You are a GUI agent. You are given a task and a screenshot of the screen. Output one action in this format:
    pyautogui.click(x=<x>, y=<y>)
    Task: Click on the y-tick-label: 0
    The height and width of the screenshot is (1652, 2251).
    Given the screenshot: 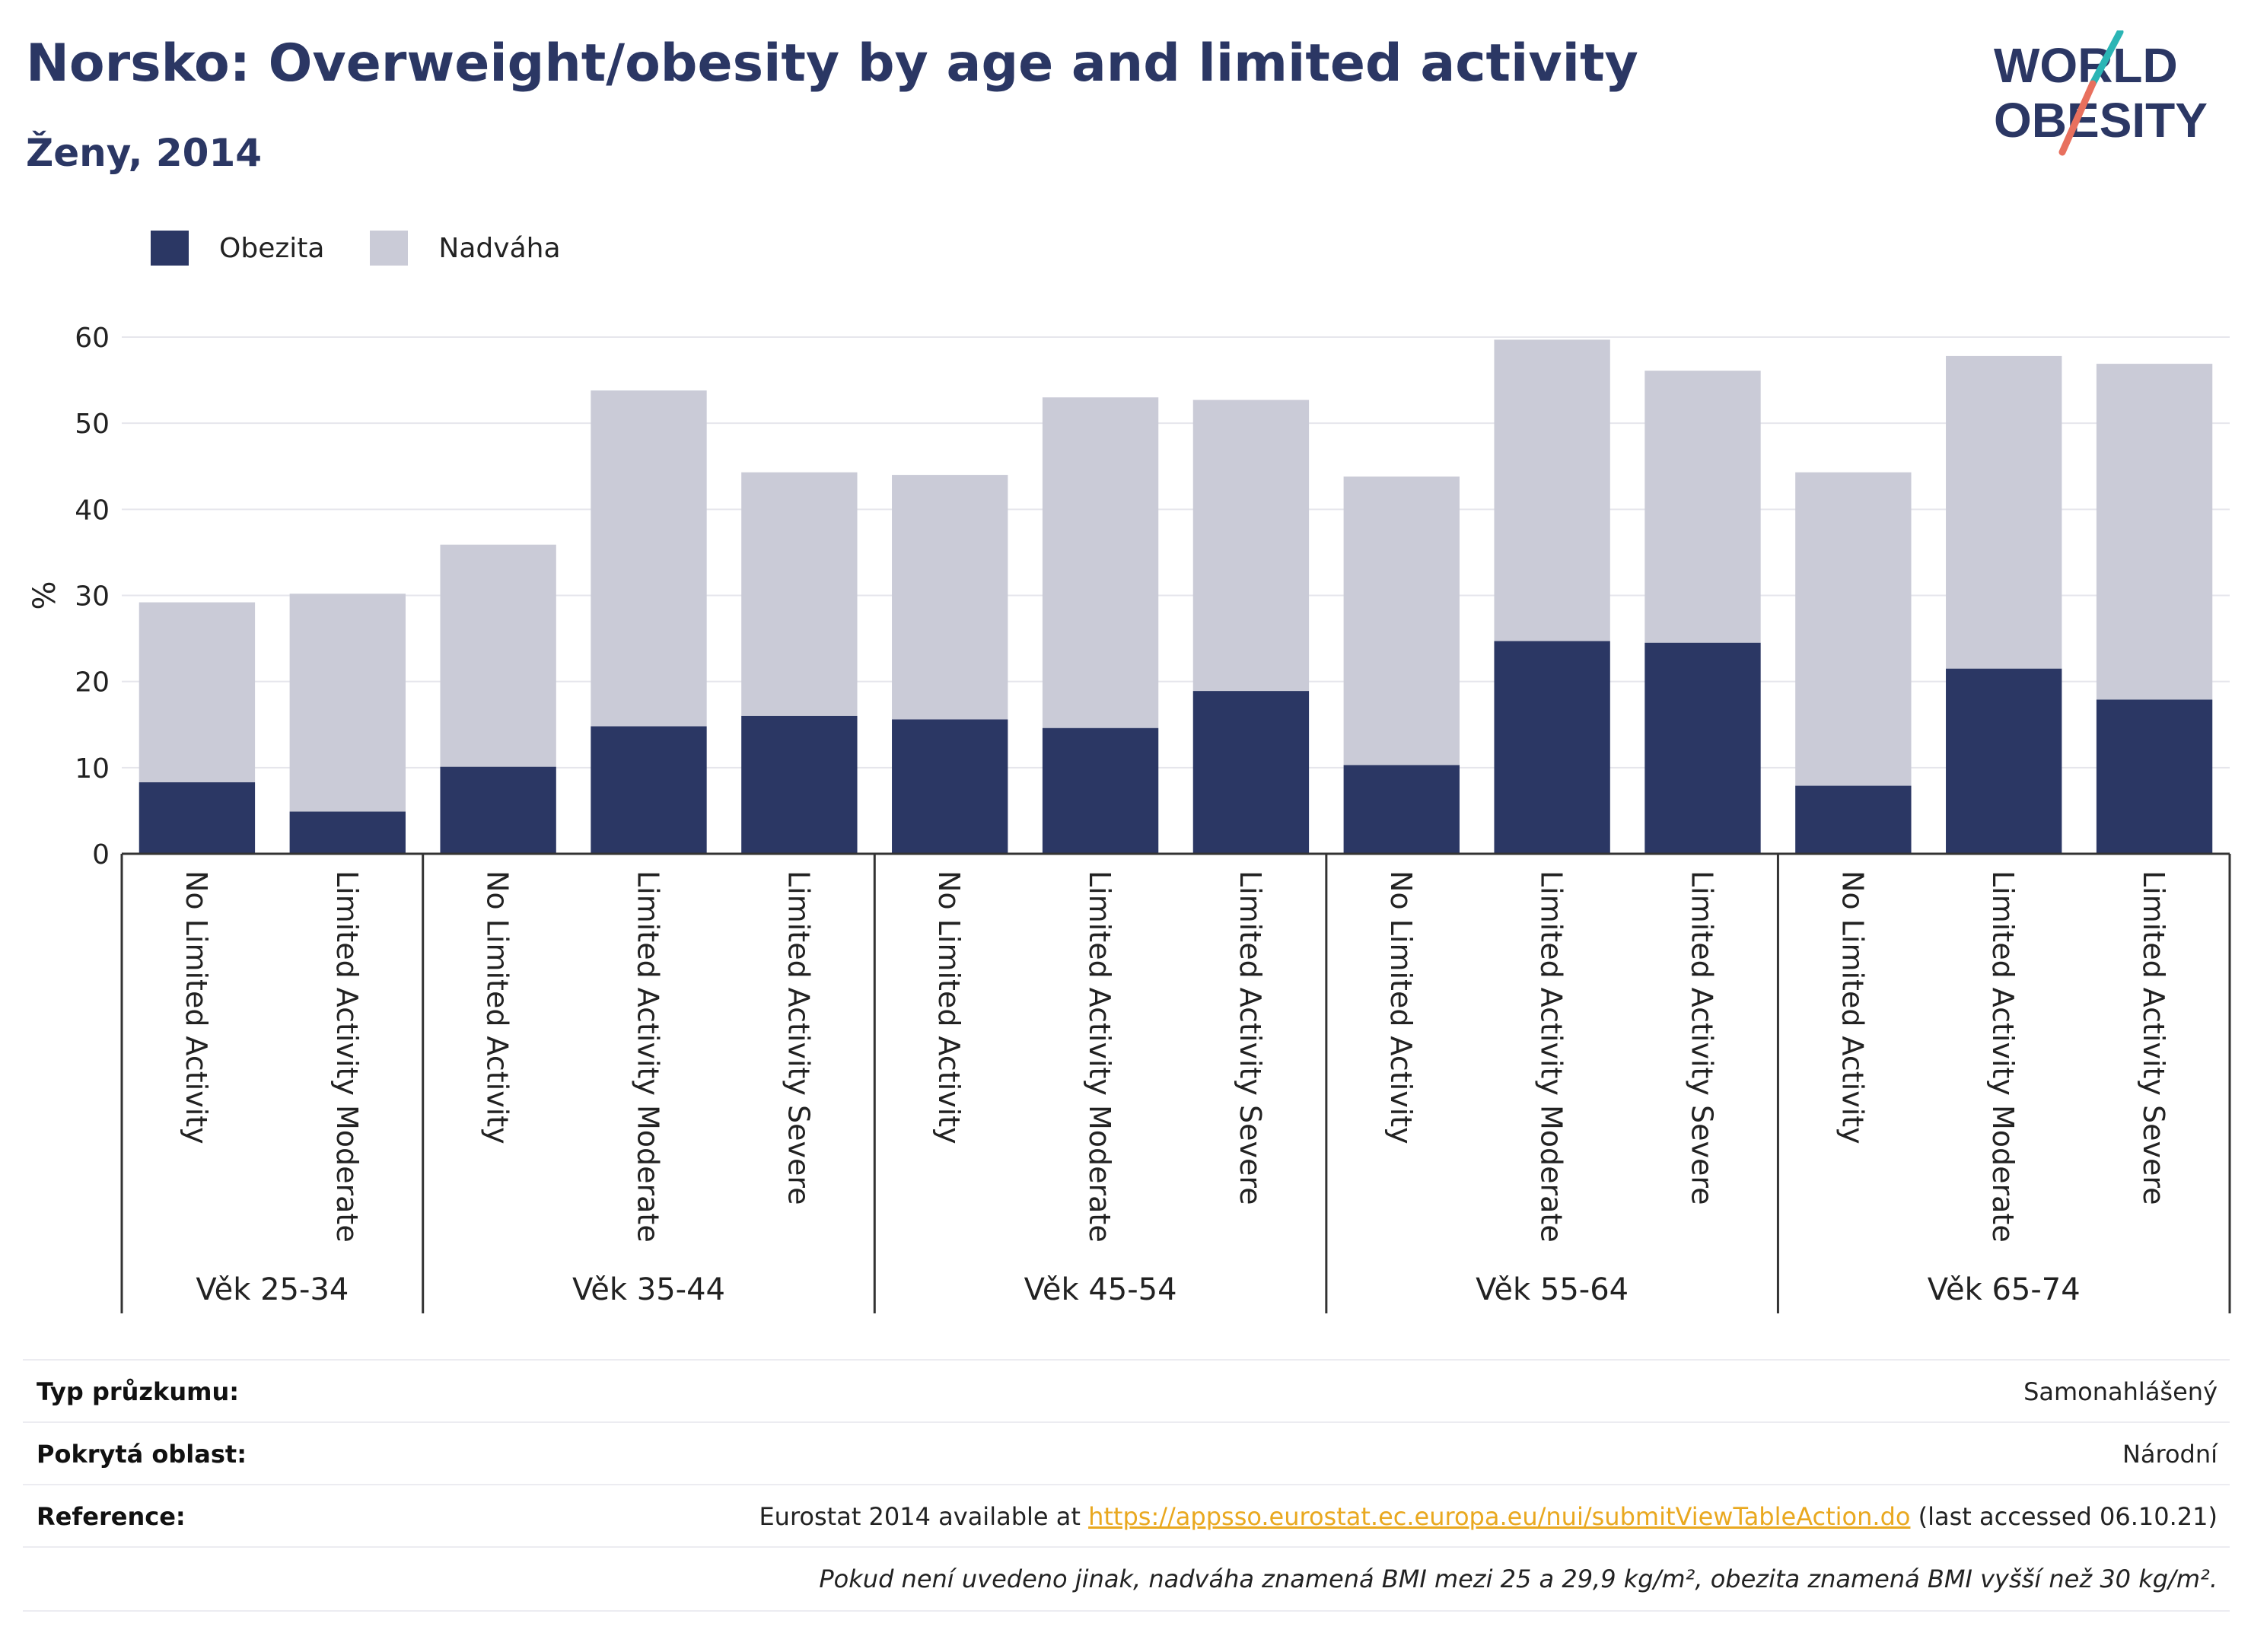 What is the action you would take?
    pyautogui.click(x=101, y=855)
    